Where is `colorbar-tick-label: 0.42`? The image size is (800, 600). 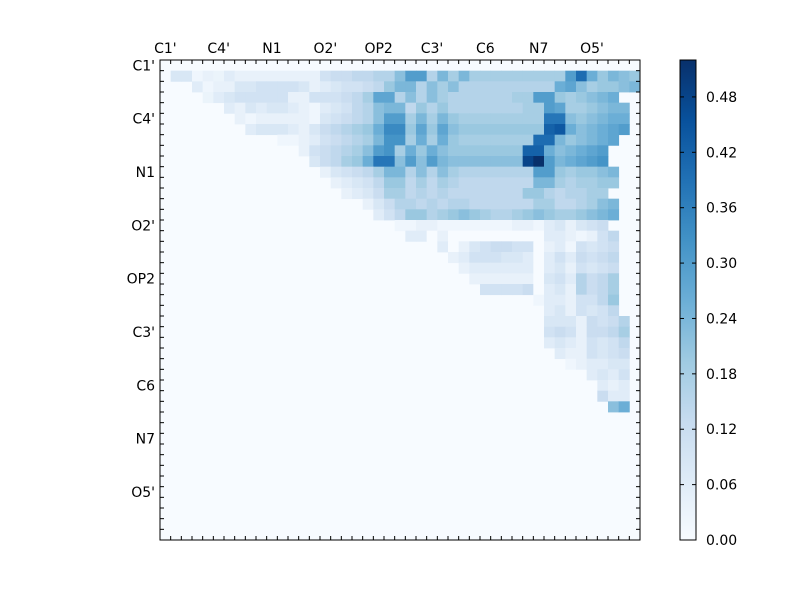 colorbar-tick-label: 0.42 is located at coordinates (721, 153).